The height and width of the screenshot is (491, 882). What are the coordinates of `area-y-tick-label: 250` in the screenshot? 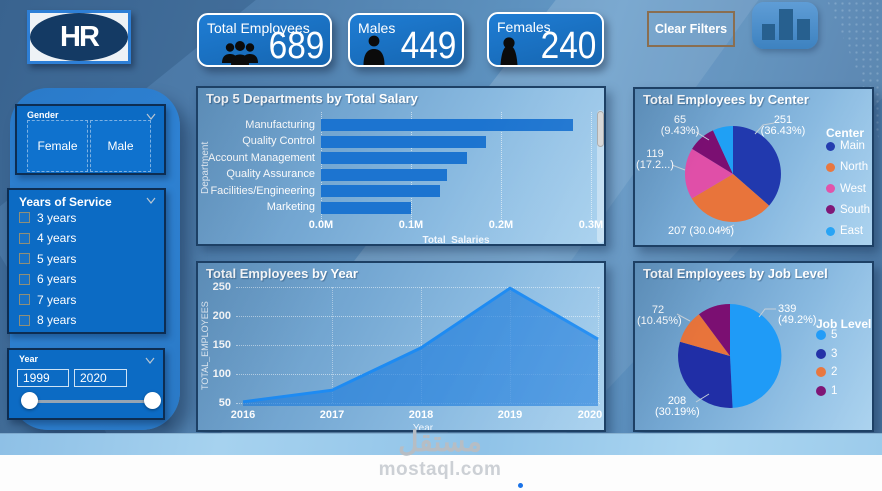 It's located at (221, 287).